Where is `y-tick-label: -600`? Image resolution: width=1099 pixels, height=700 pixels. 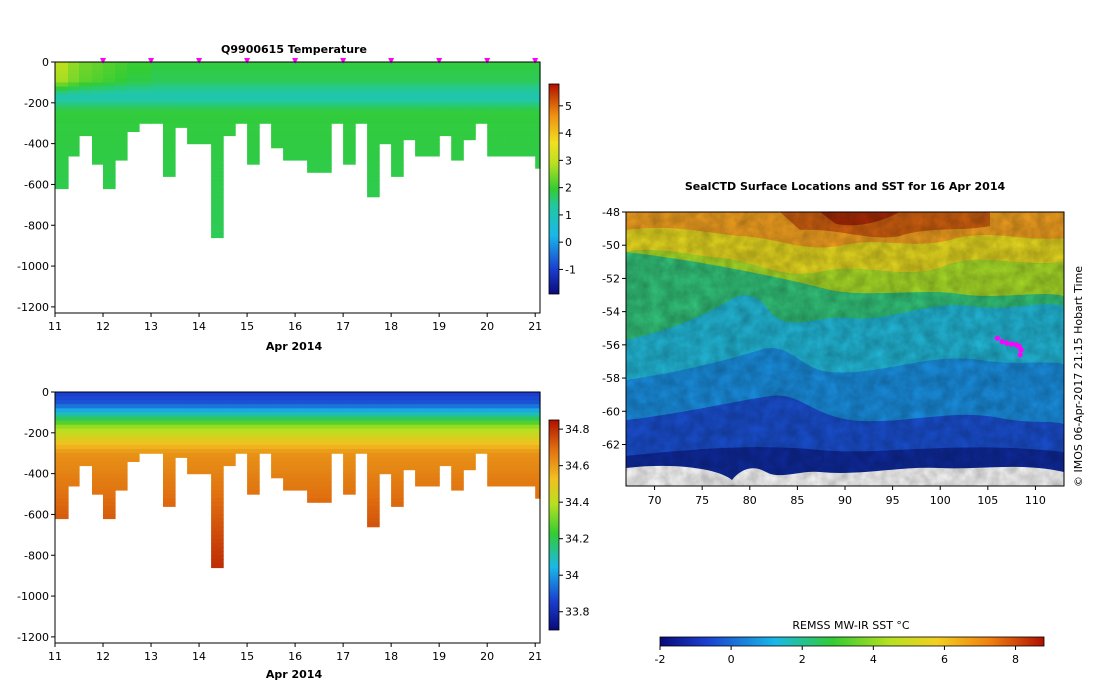
y-tick-label: -600 is located at coordinates (36, 184).